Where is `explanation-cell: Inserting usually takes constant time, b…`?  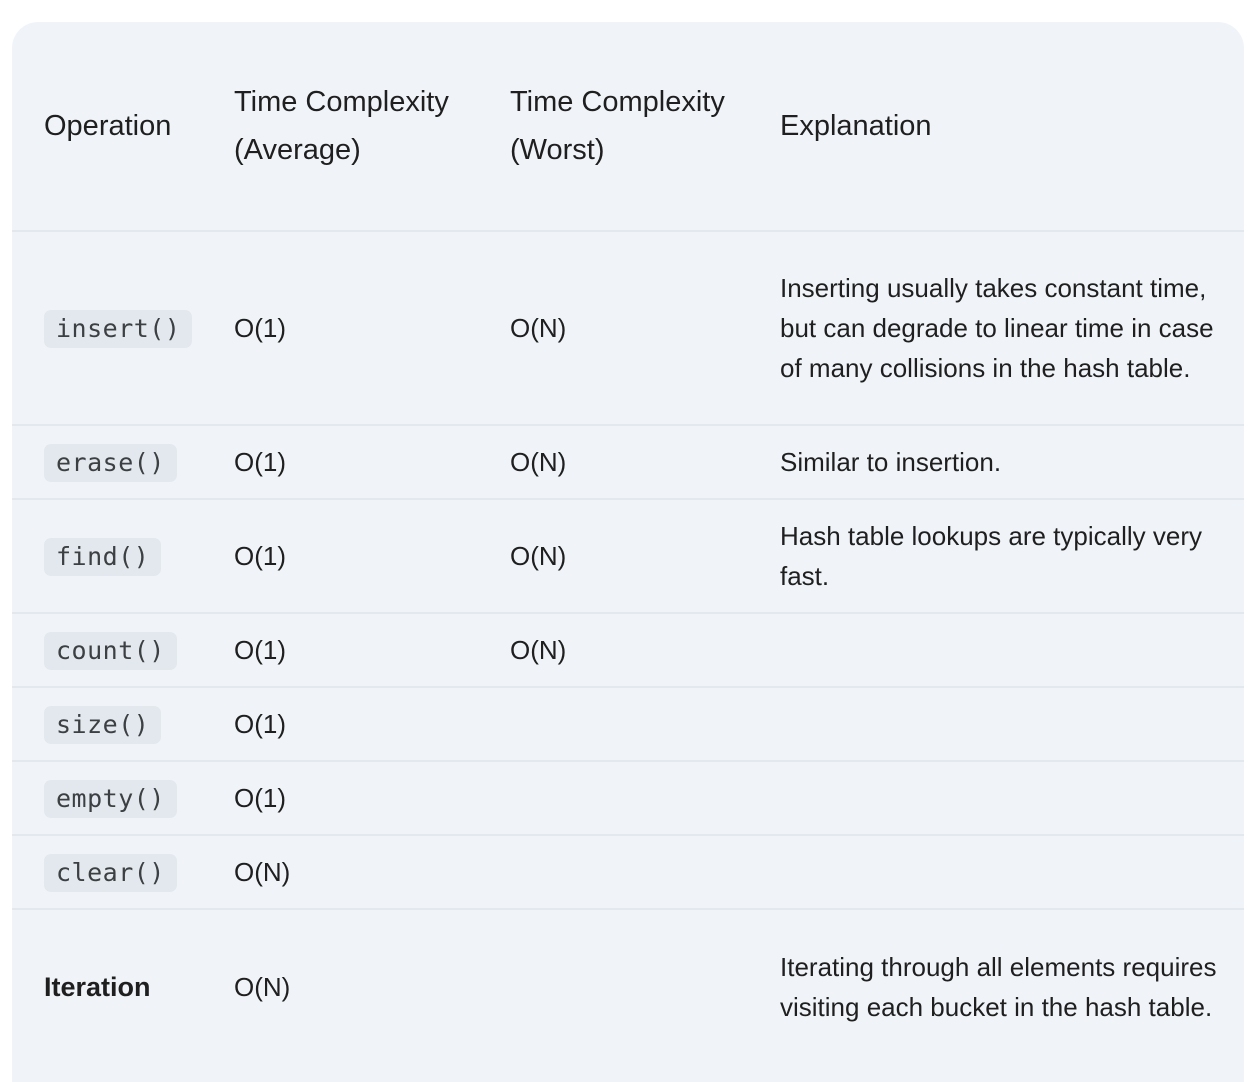
explanation-cell: Inserting usually takes constant time, b… is located at coordinates (1012, 328).